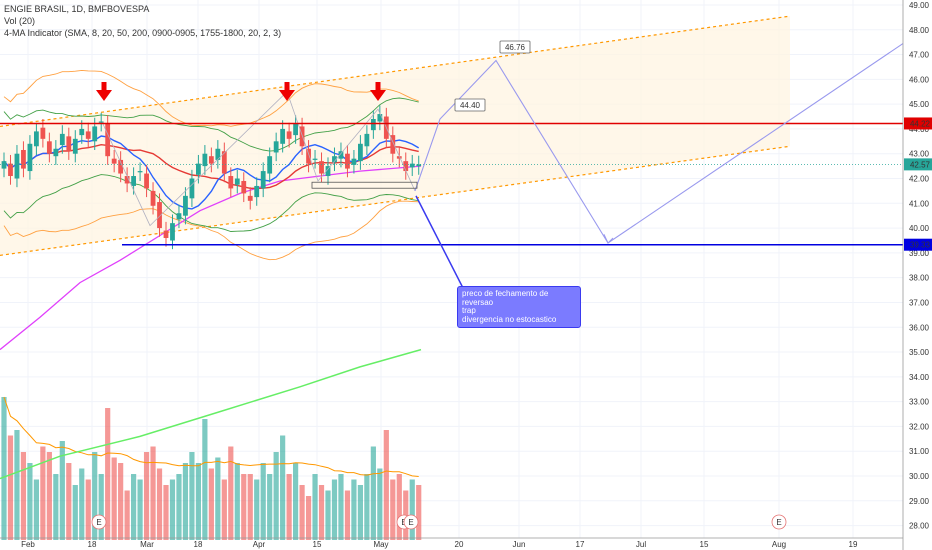  Describe the element at coordinates (919, 30) in the screenshot. I see `price-tick-label: 48.00` at that location.